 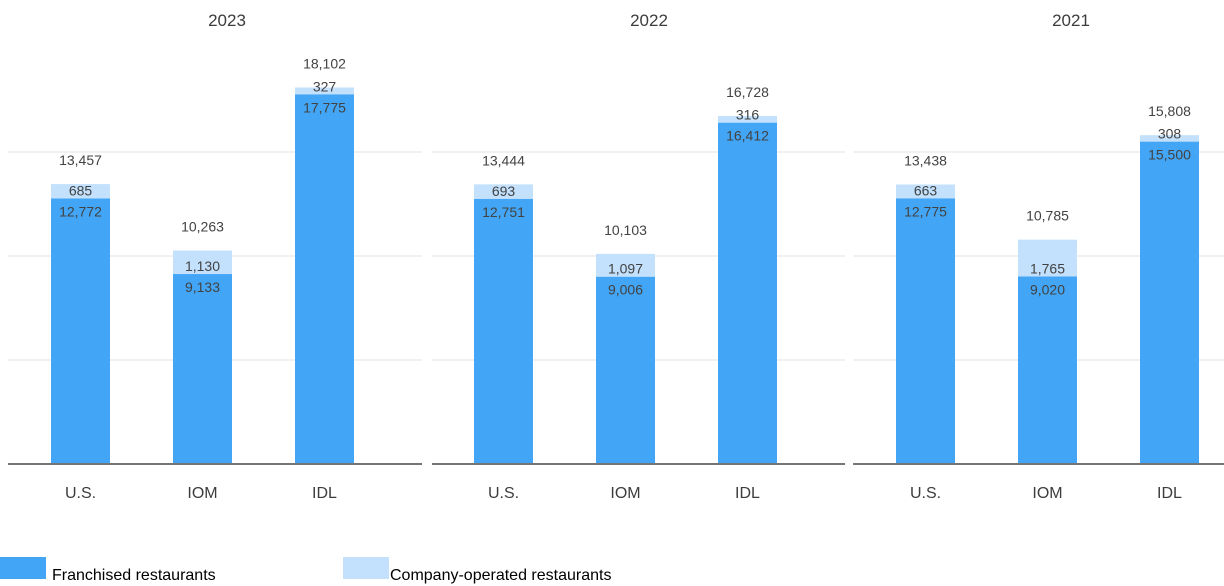 What do you see at coordinates (503, 160) in the screenshot?
I see `data-label-total: 13,444` at bounding box center [503, 160].